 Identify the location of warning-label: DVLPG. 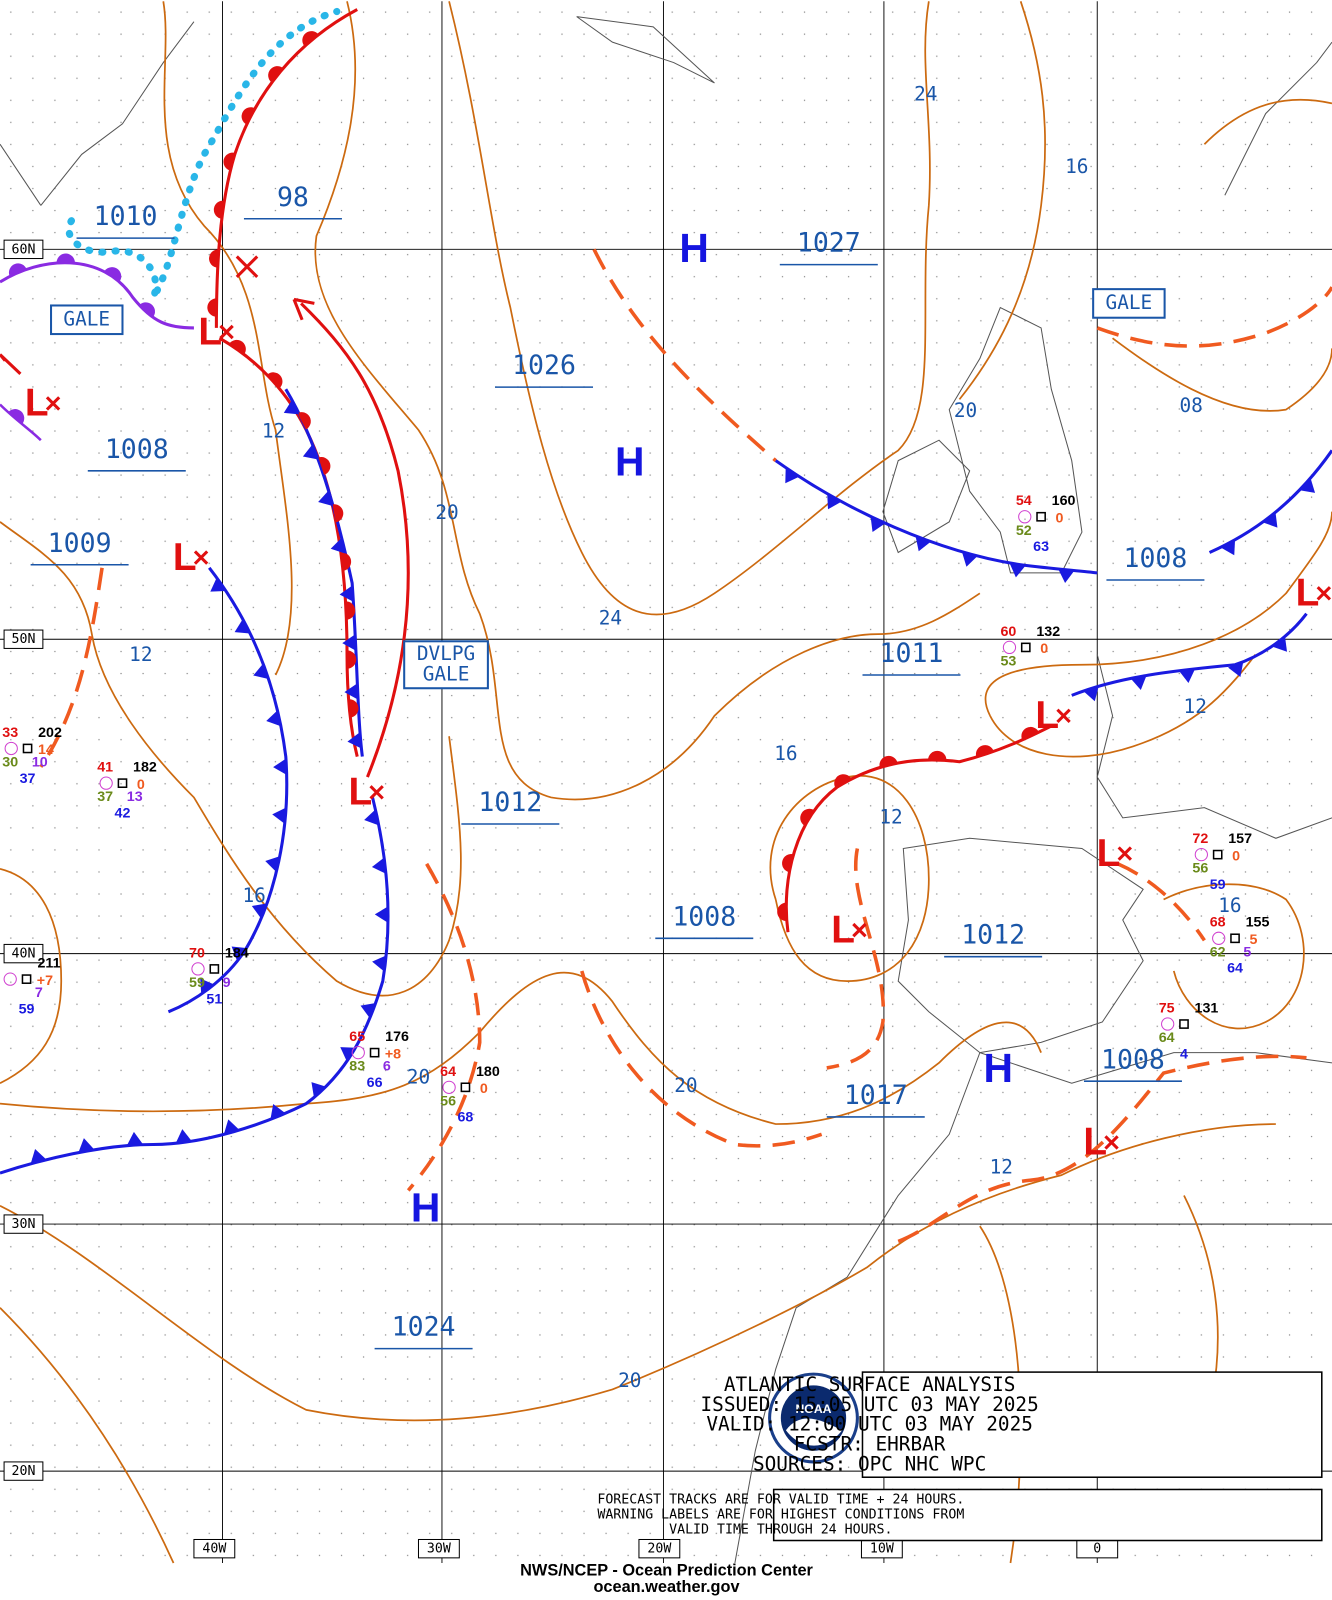
(446, 653).